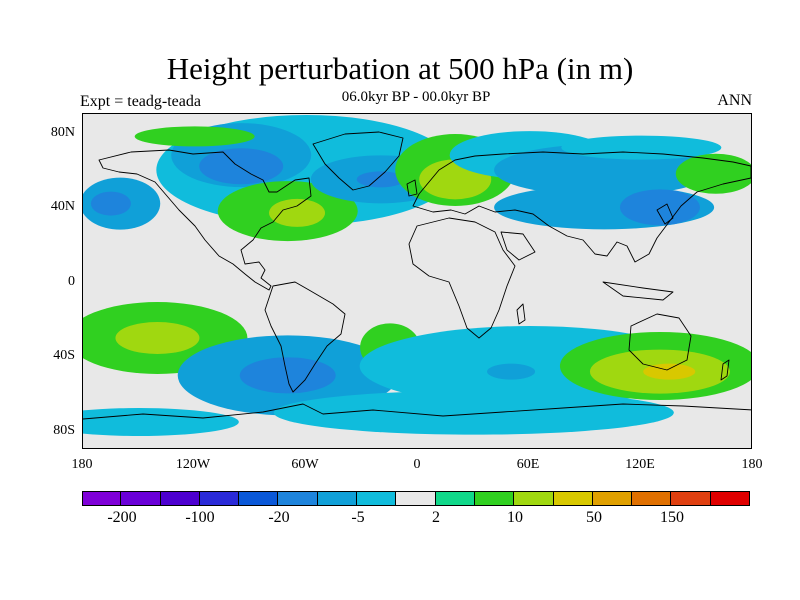  I want to click on lon-tick-180w: 180, so click(82, 464).